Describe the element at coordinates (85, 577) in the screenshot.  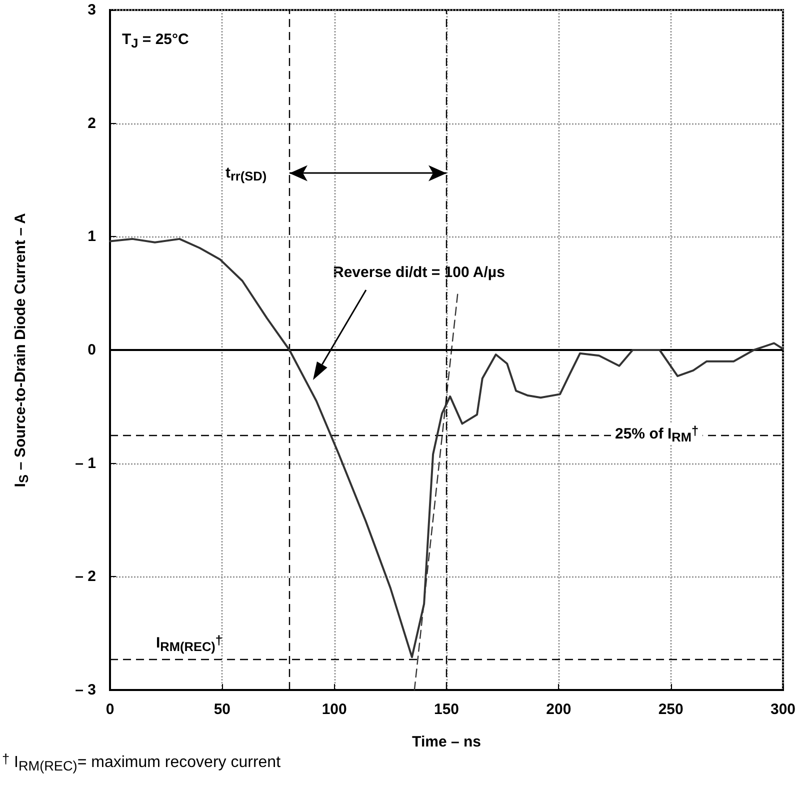
I see `y-tick-label: – 2` at that location.